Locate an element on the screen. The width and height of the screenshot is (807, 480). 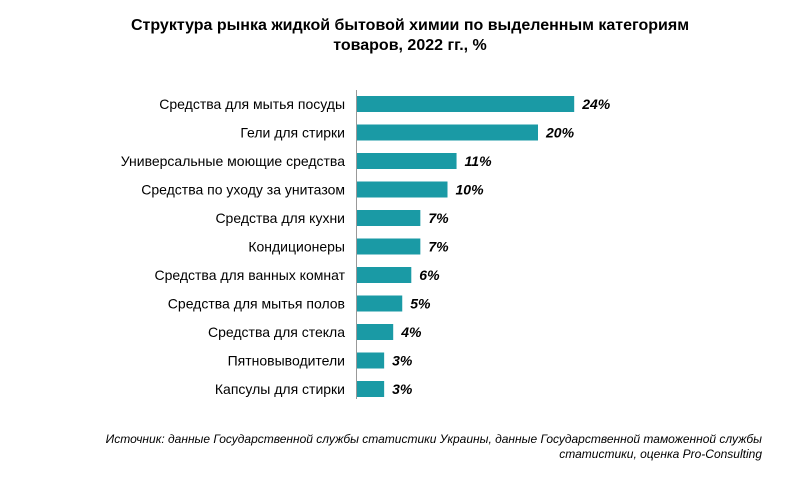
chart-title-line2: товаров, 2022 гг., % is located at coordinates (410, 45).